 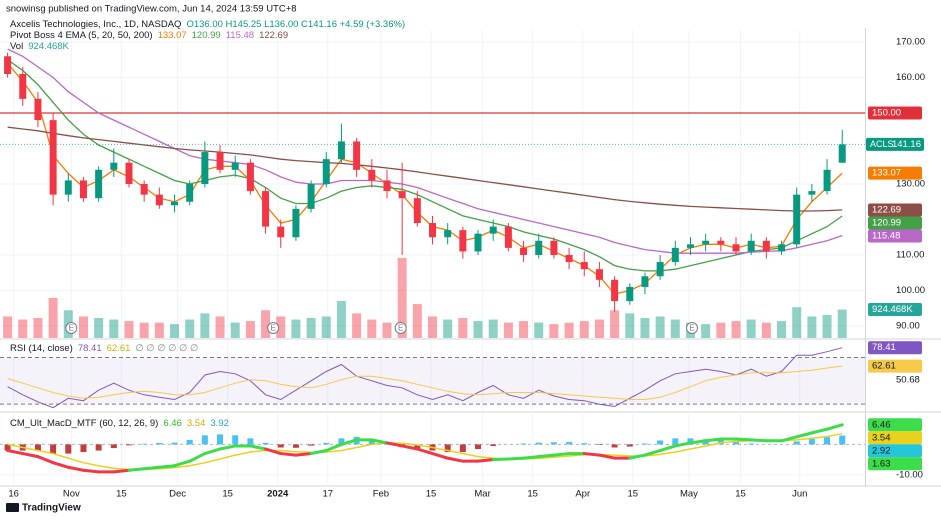 I want to click on x-tick-label: Dec, so click(x=177, y=494).